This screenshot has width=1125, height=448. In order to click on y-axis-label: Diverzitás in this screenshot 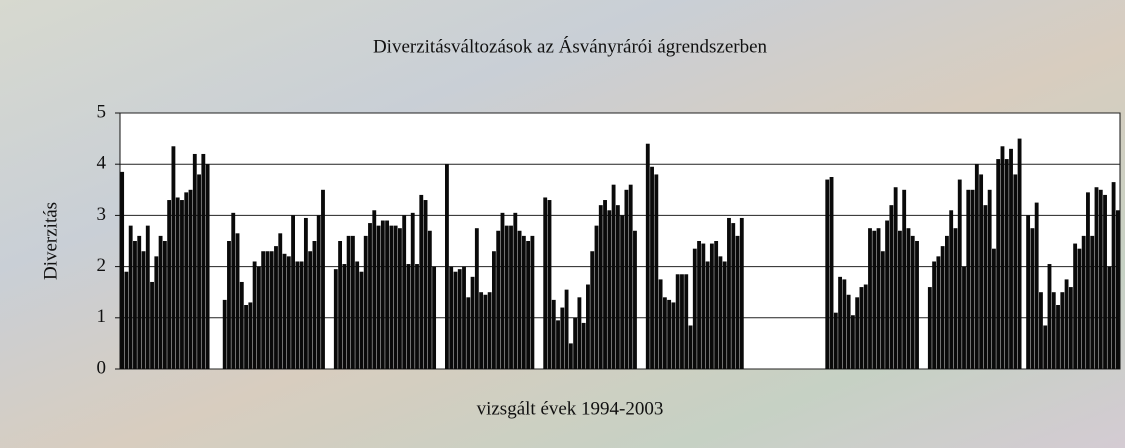, I will do `click(50, 241)`.